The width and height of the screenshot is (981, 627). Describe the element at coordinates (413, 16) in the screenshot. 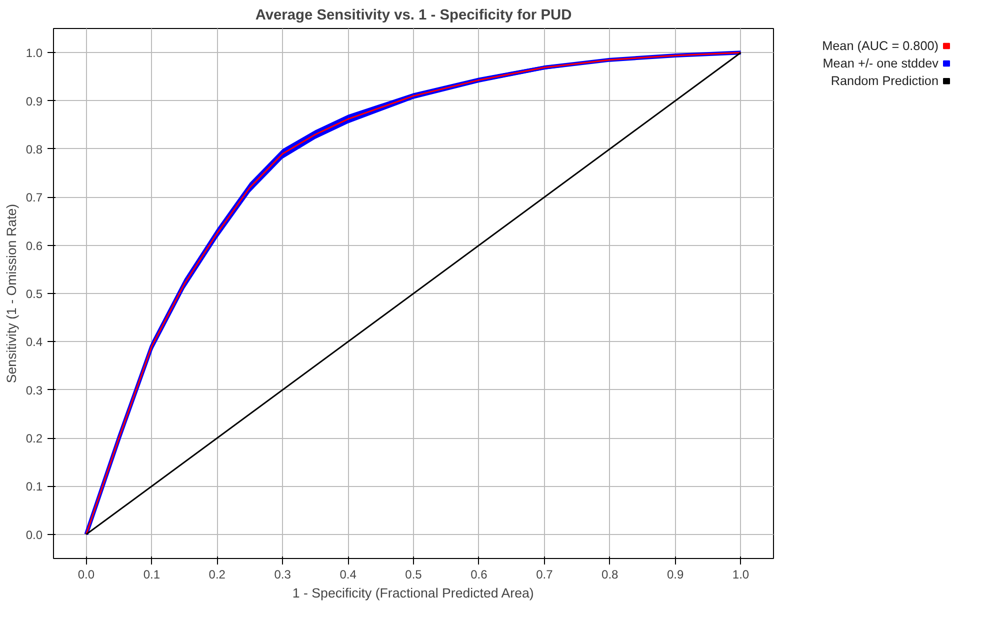

I see `chart-title: Average Sensitivity vs. 1 - Specificity for PUD` at that location.